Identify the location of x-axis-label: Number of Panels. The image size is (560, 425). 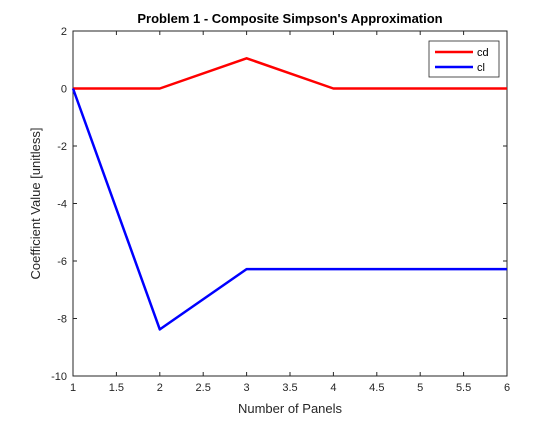
(290, 408).